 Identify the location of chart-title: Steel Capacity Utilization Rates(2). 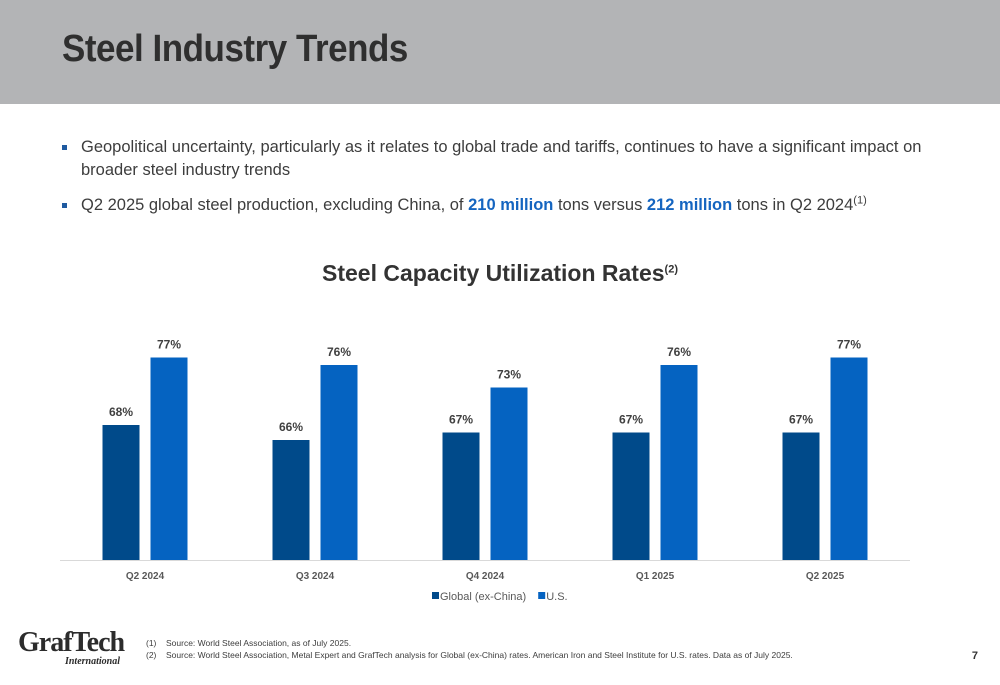
(500, 273).